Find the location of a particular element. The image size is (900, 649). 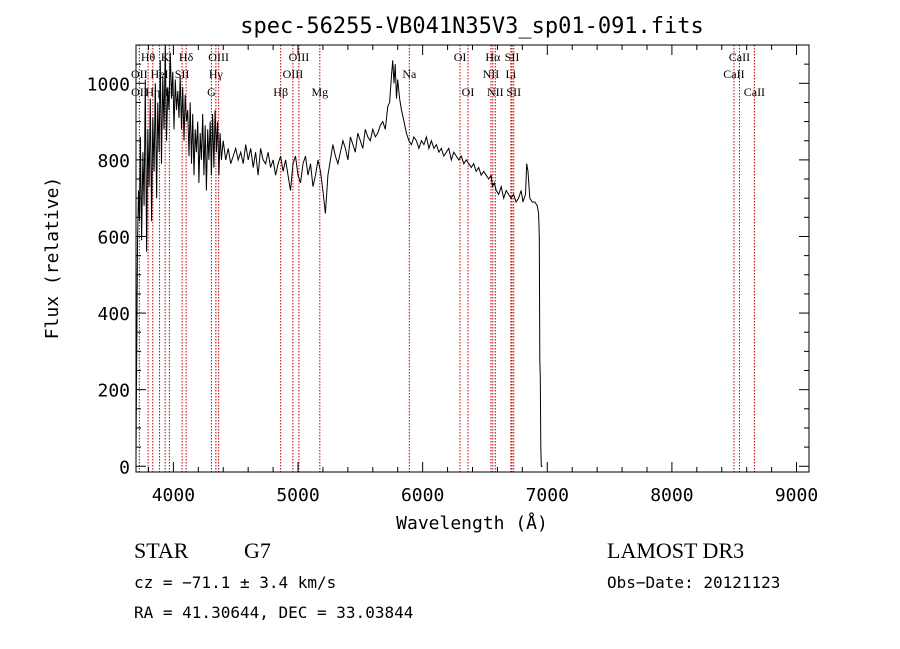

x-tick-label: 9000 is located at coordinates (796, 495).